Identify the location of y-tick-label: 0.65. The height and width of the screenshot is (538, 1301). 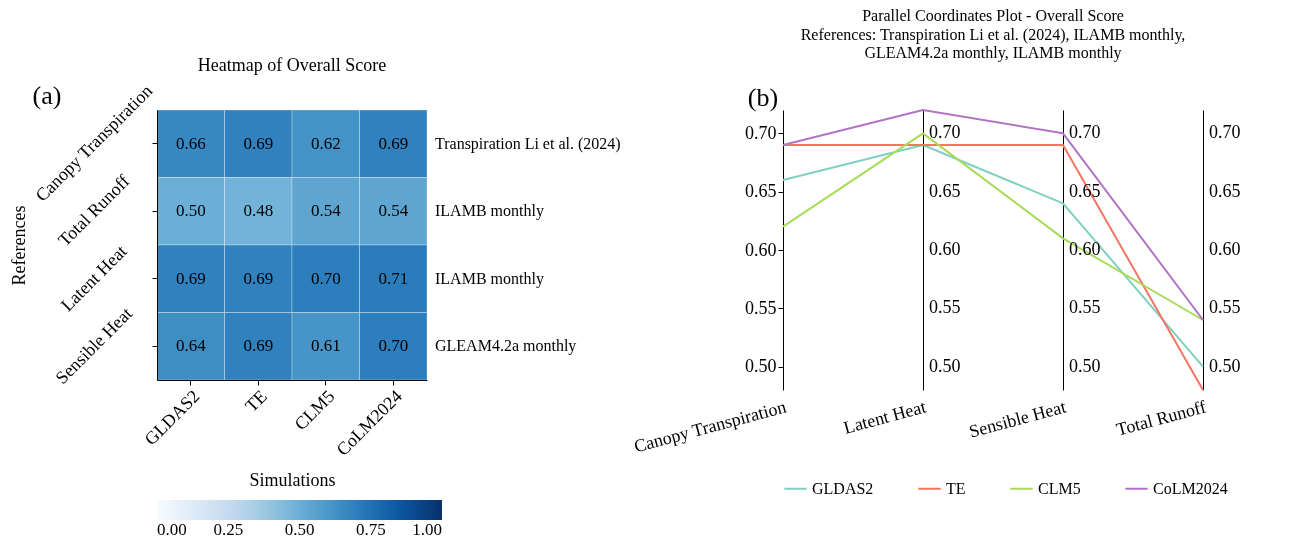
(945, 190).